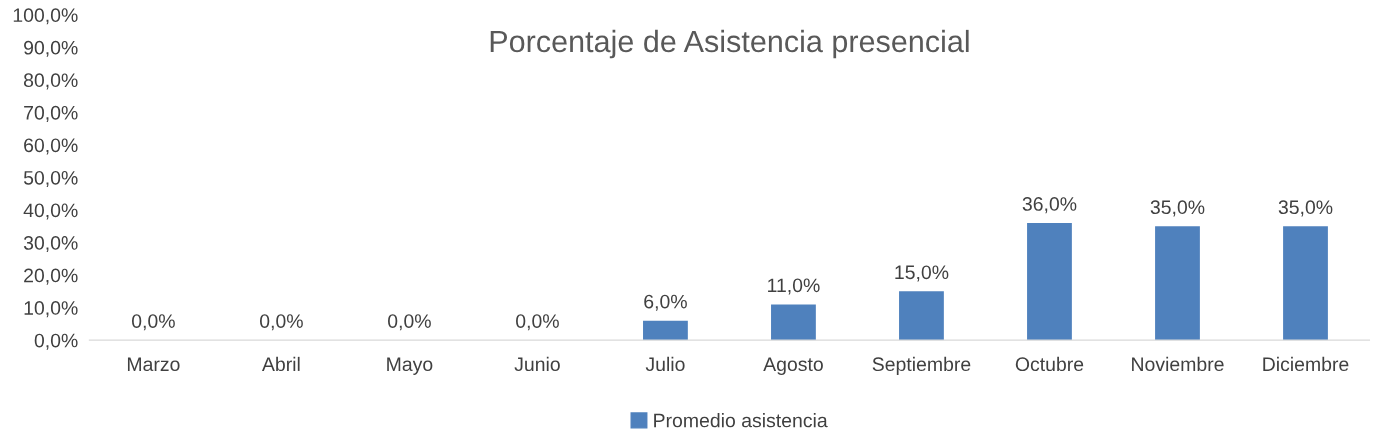 Image resolution: width=1375 pixels, height=435 pixels. What do you see at coordinates (56, 341) in the screenshot?
I see `y-tick-label: 0,0%` at bounding box center [56, 341].